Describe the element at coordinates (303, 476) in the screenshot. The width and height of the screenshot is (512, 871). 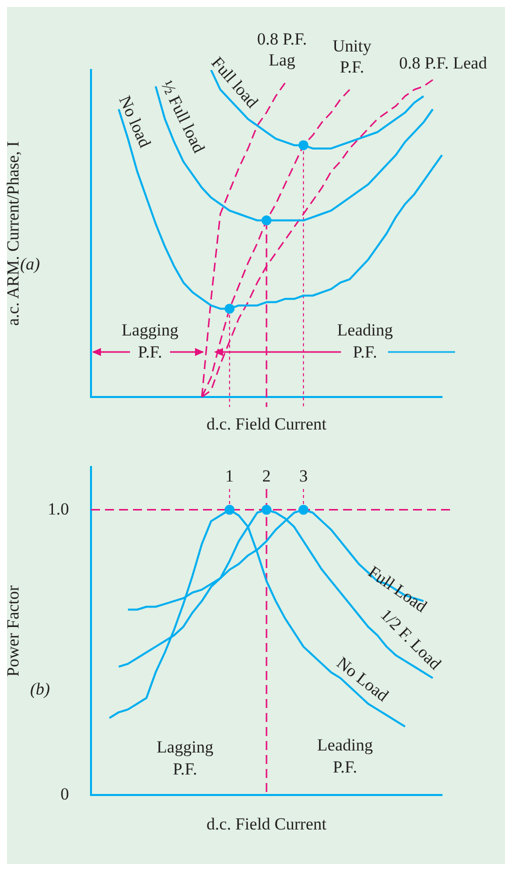
I see `annotation: 3` at that location.